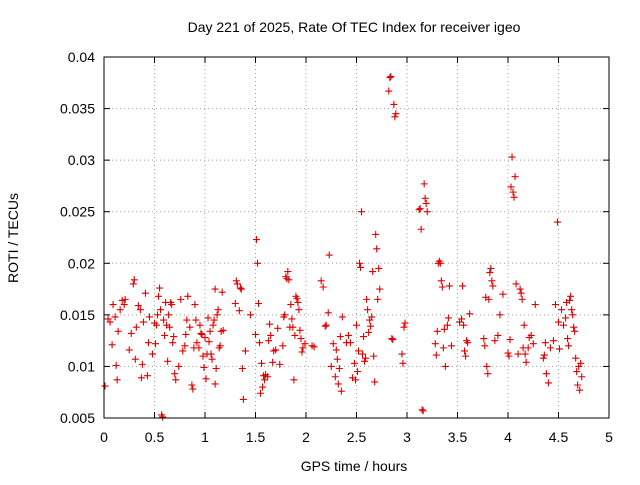 The image size is (640, 485). Describe the element at coordinates (155, 437) in the screenshot. I see `x-tick-label: 0.5` at that location.